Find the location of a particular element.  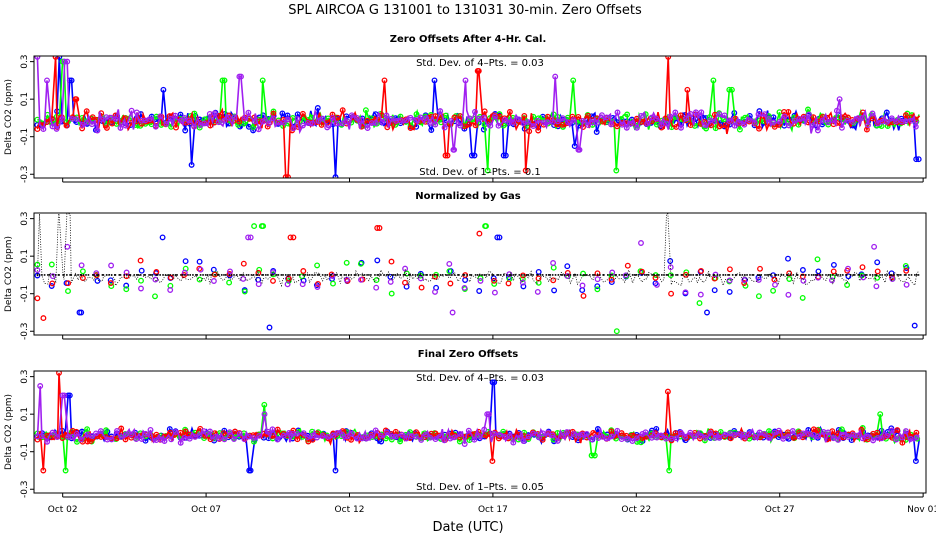

y-axis-label: Delta CO2 (ppm) is located at coordinates (9, 274).